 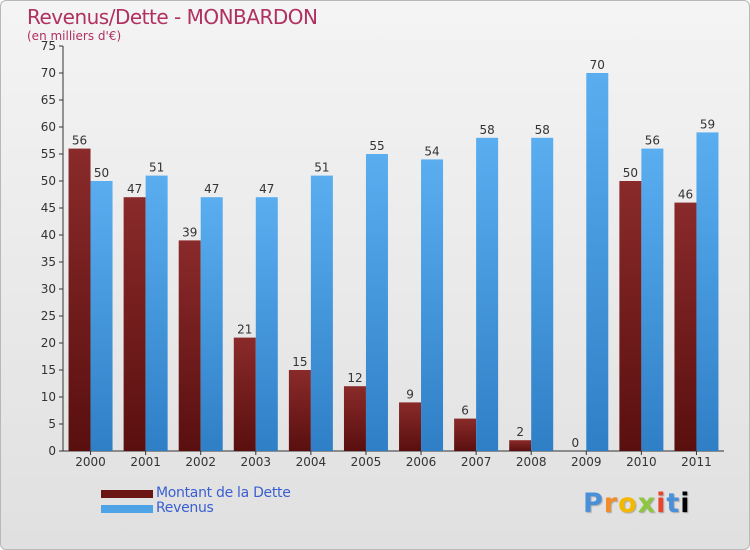 What do you see at coordinates (48, 127) in the screenshot?
I see `y-tick-label: 60` at bounding box center [48, 127].